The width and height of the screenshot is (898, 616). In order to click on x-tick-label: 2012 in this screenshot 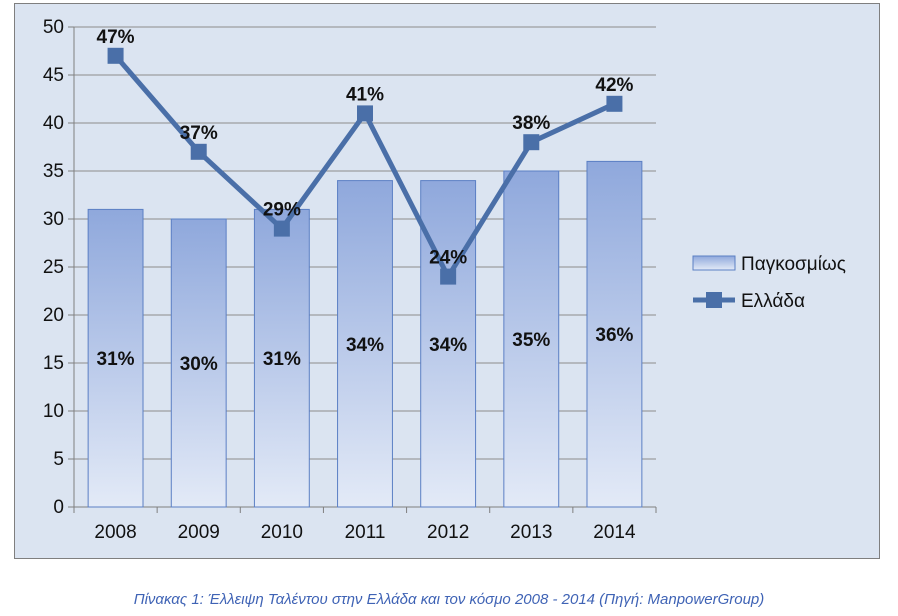, I will do `click(448, 532)`.